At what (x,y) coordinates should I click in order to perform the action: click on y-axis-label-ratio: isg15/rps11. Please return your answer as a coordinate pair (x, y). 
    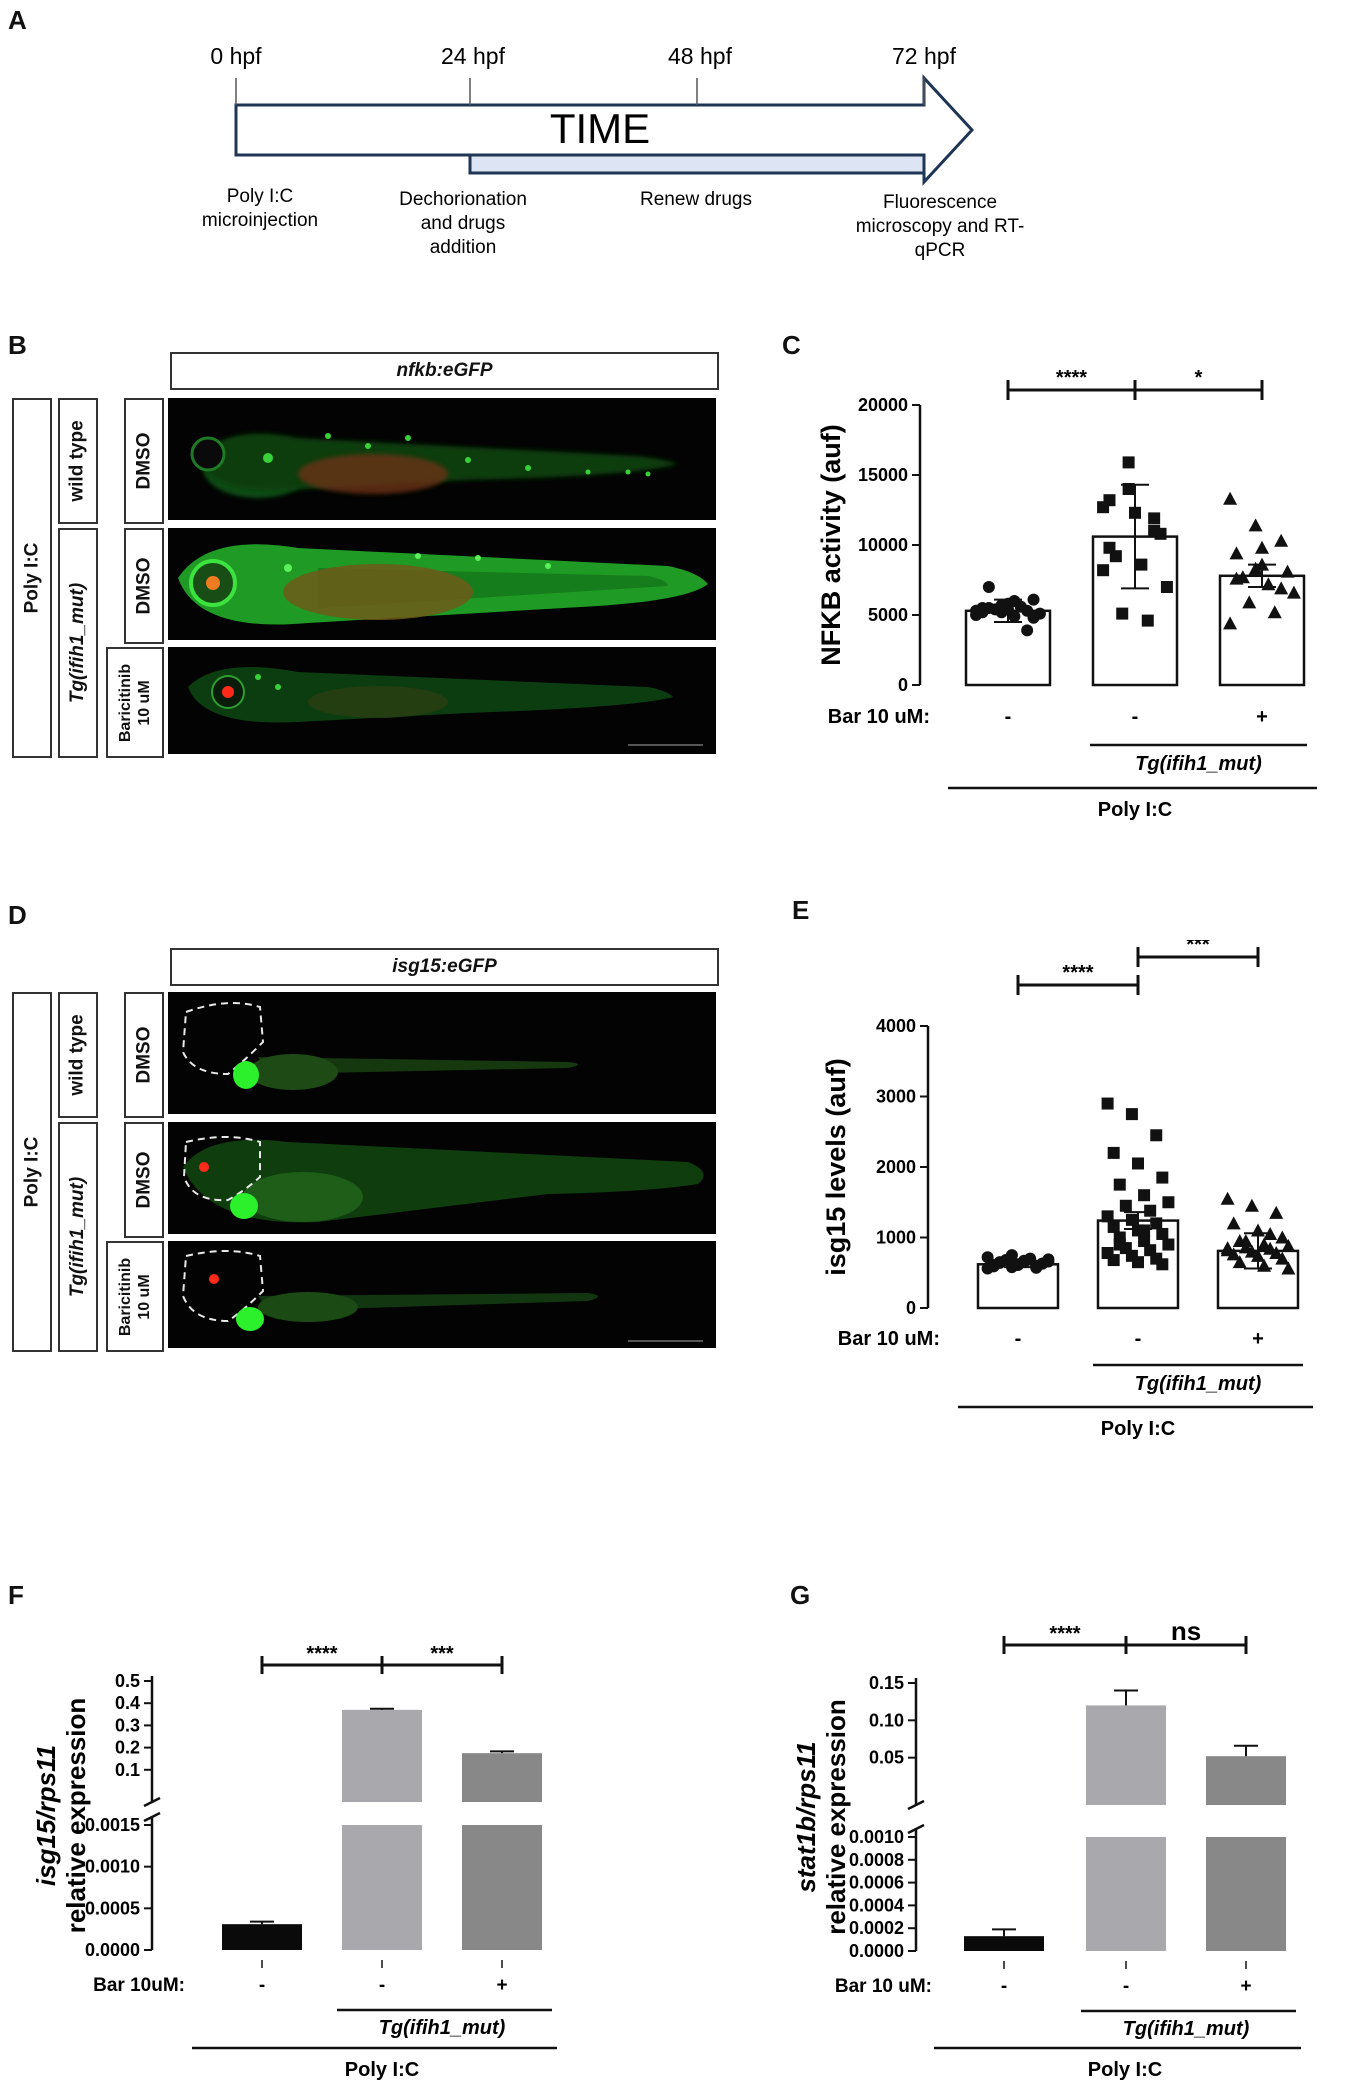
    Looking at the image, I should click on (46, 1815).